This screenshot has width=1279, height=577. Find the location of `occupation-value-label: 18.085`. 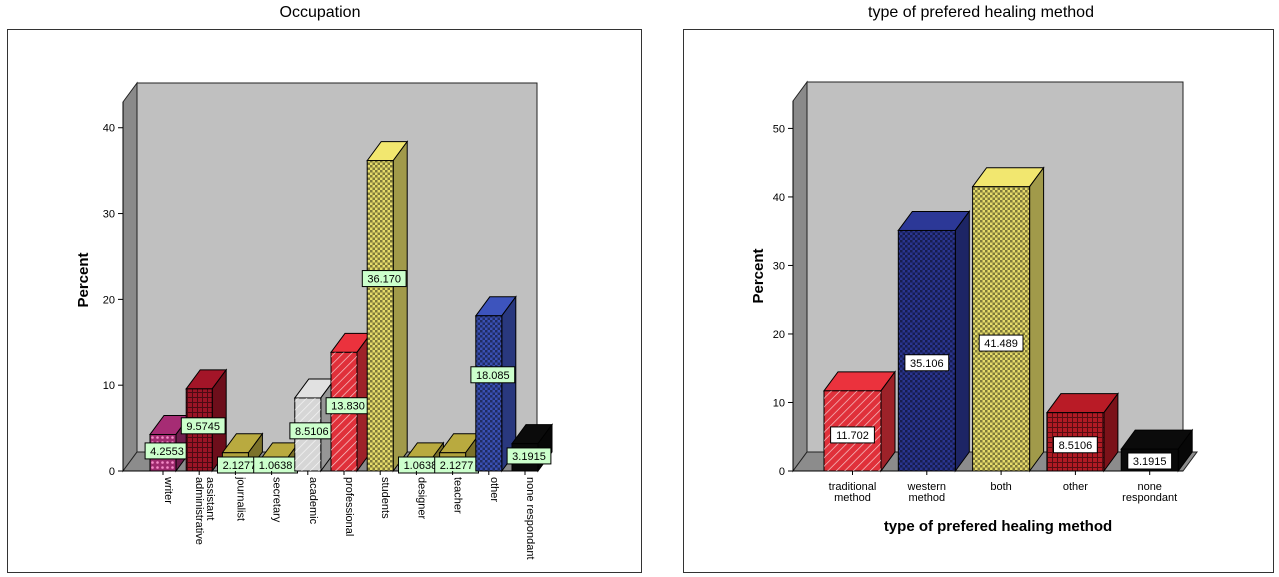

occupation-value-label: 18.085 is located at coordinates (493, 376).